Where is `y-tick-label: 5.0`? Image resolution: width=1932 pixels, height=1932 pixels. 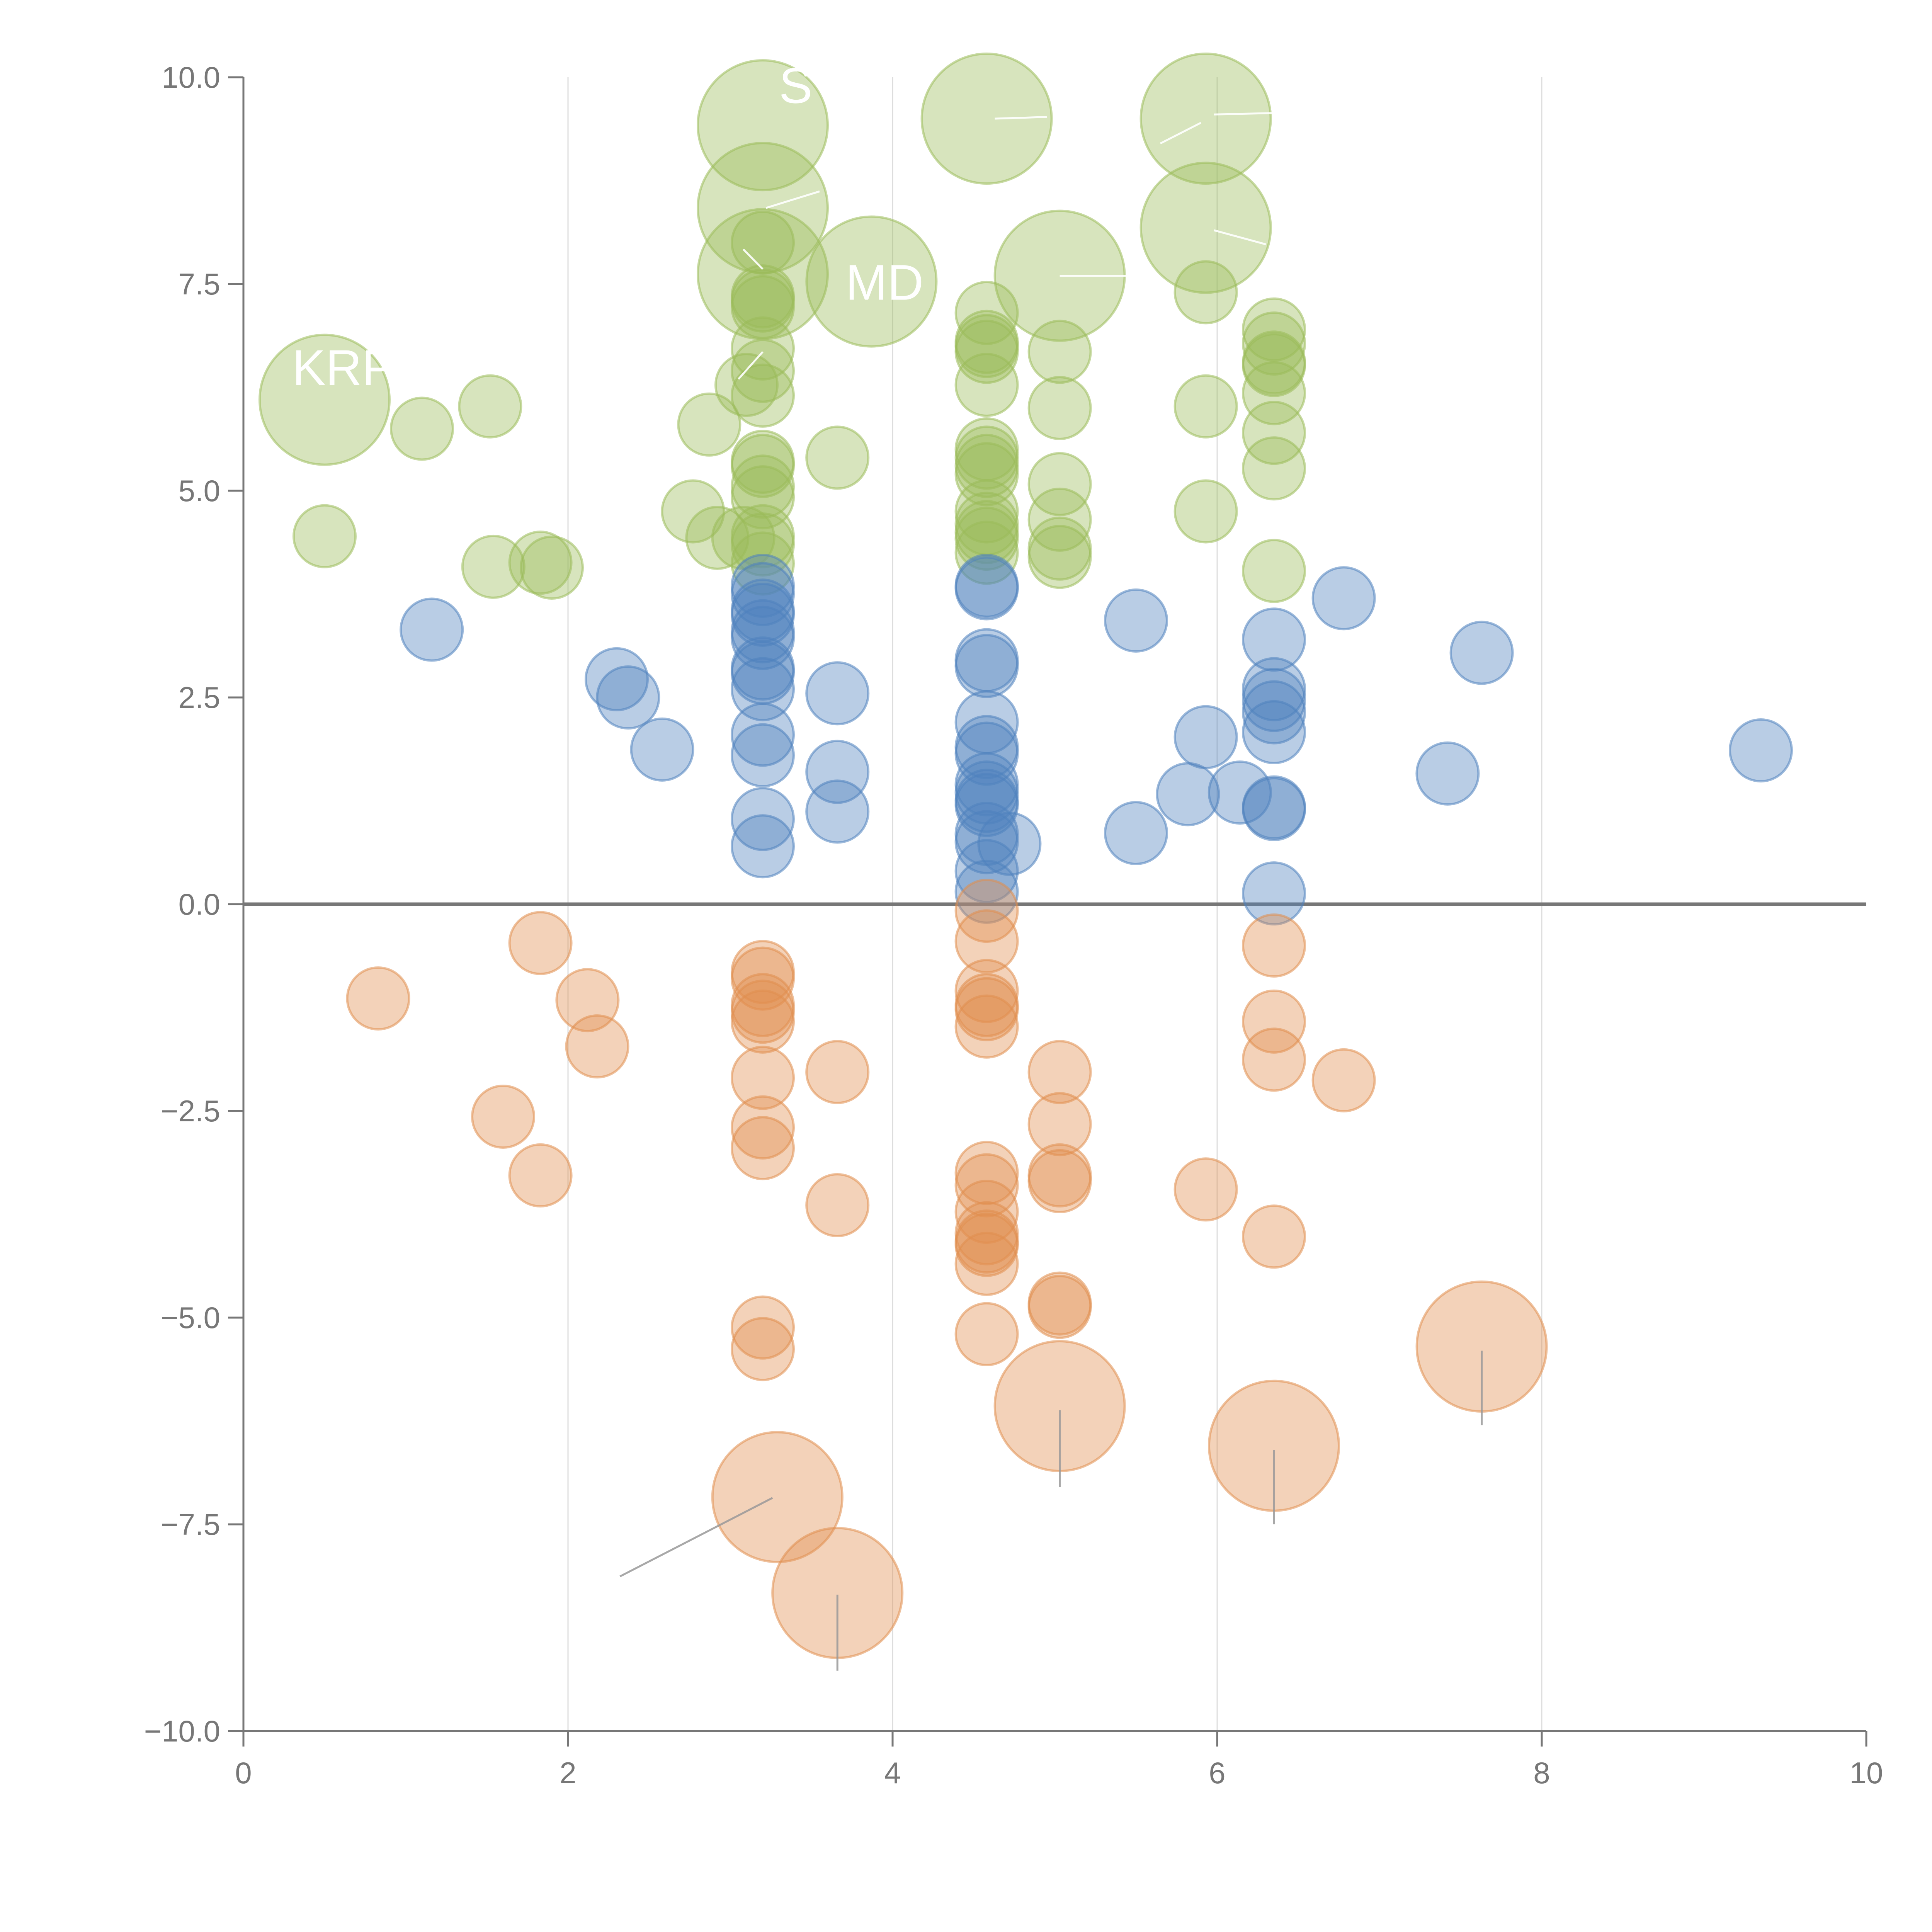
y-tick-label: 5.0 is located at coordinates (200, 491).